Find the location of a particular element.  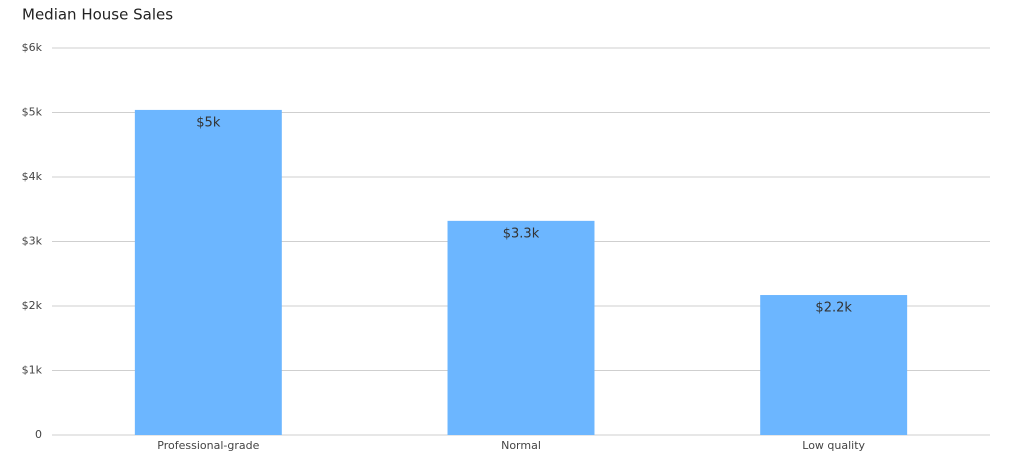

x-tick-label: Low quality is located at coordinates (833, 445).